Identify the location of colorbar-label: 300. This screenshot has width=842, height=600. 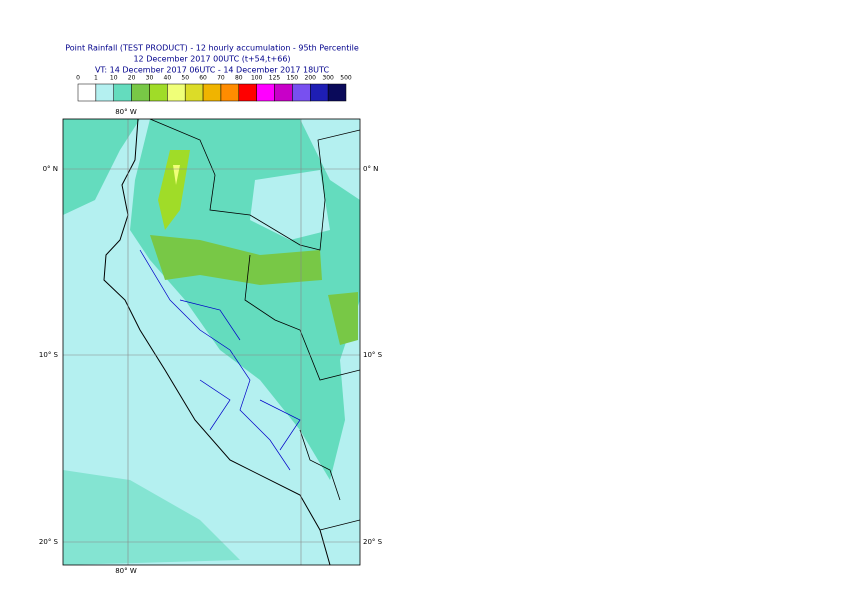
(328, 78).